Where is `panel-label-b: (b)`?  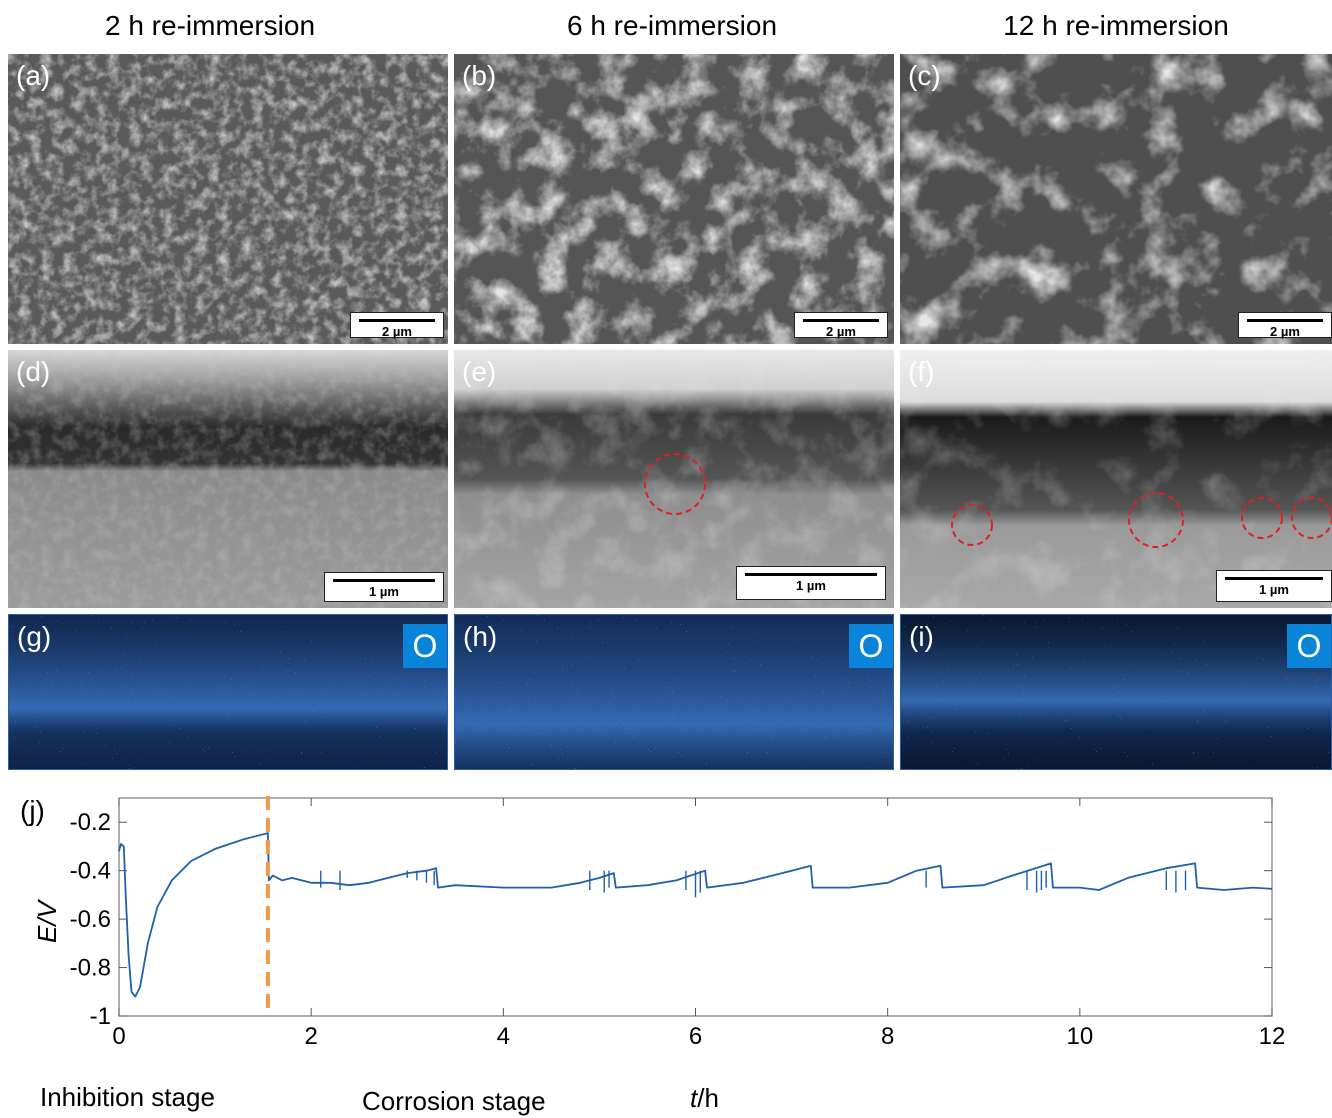
panel-label-b: (b) is located at coordinates (479, 75).